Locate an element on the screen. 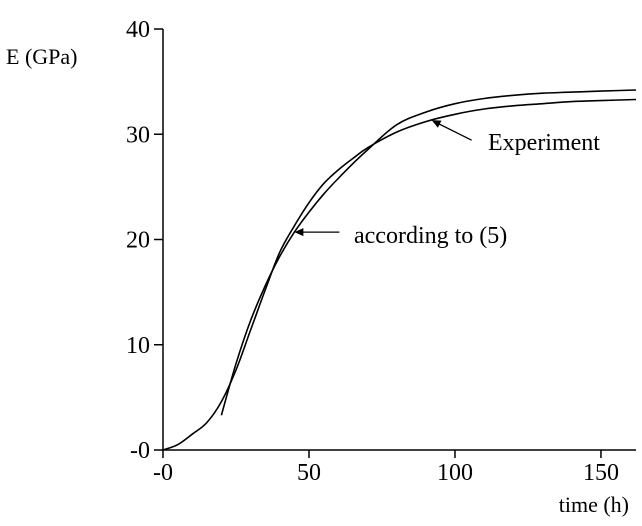  y-tick-label: -0 is located at coordinates (140, 451).